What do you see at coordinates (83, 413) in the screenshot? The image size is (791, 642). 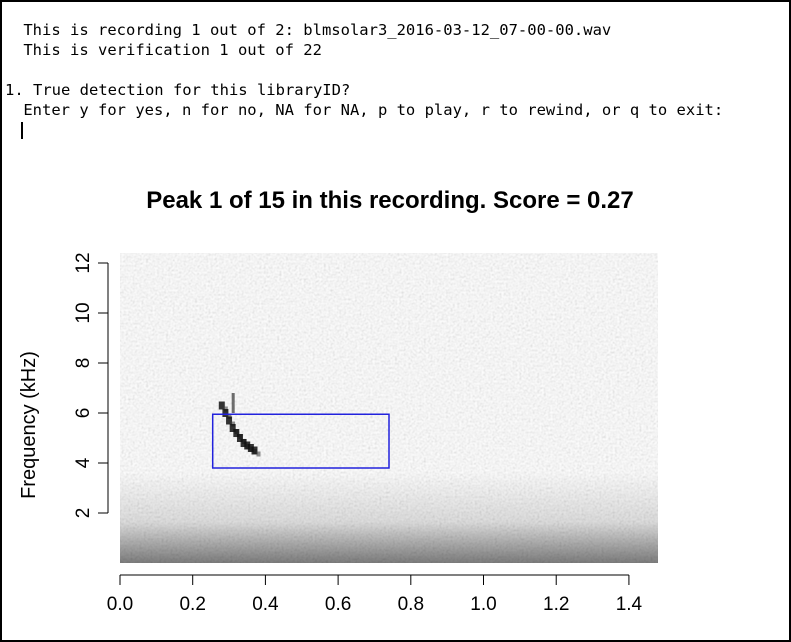 I see `y-tick-label: 6` at bounding box center [83, 413].